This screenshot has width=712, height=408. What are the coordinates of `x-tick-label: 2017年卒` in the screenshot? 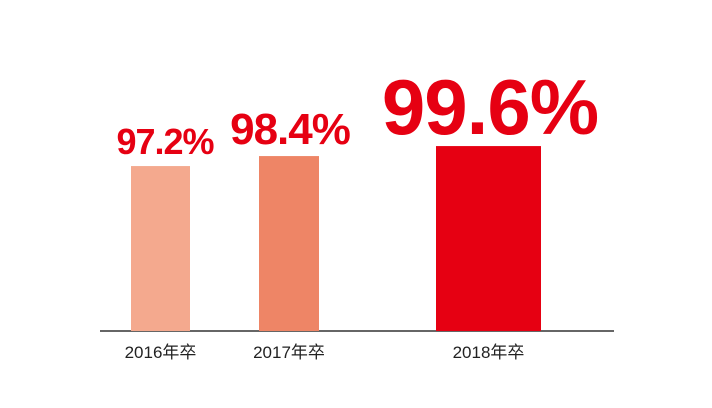 It's located at (289, 352).